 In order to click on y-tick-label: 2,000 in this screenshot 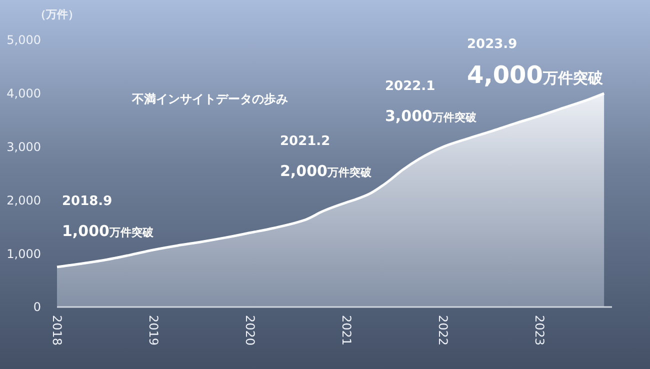, I will do `click(23, 200)`.